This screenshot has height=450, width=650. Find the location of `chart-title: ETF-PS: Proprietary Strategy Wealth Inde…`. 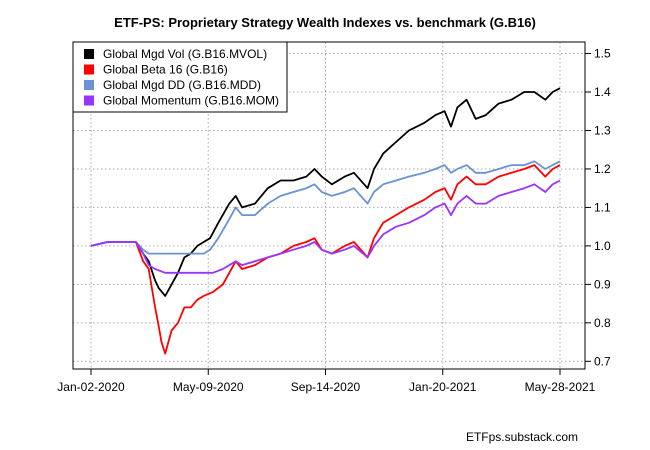

chart-title: ETF-PS: Proprietary Strategy Wealth Inde… is located at coordinates (325, 22).